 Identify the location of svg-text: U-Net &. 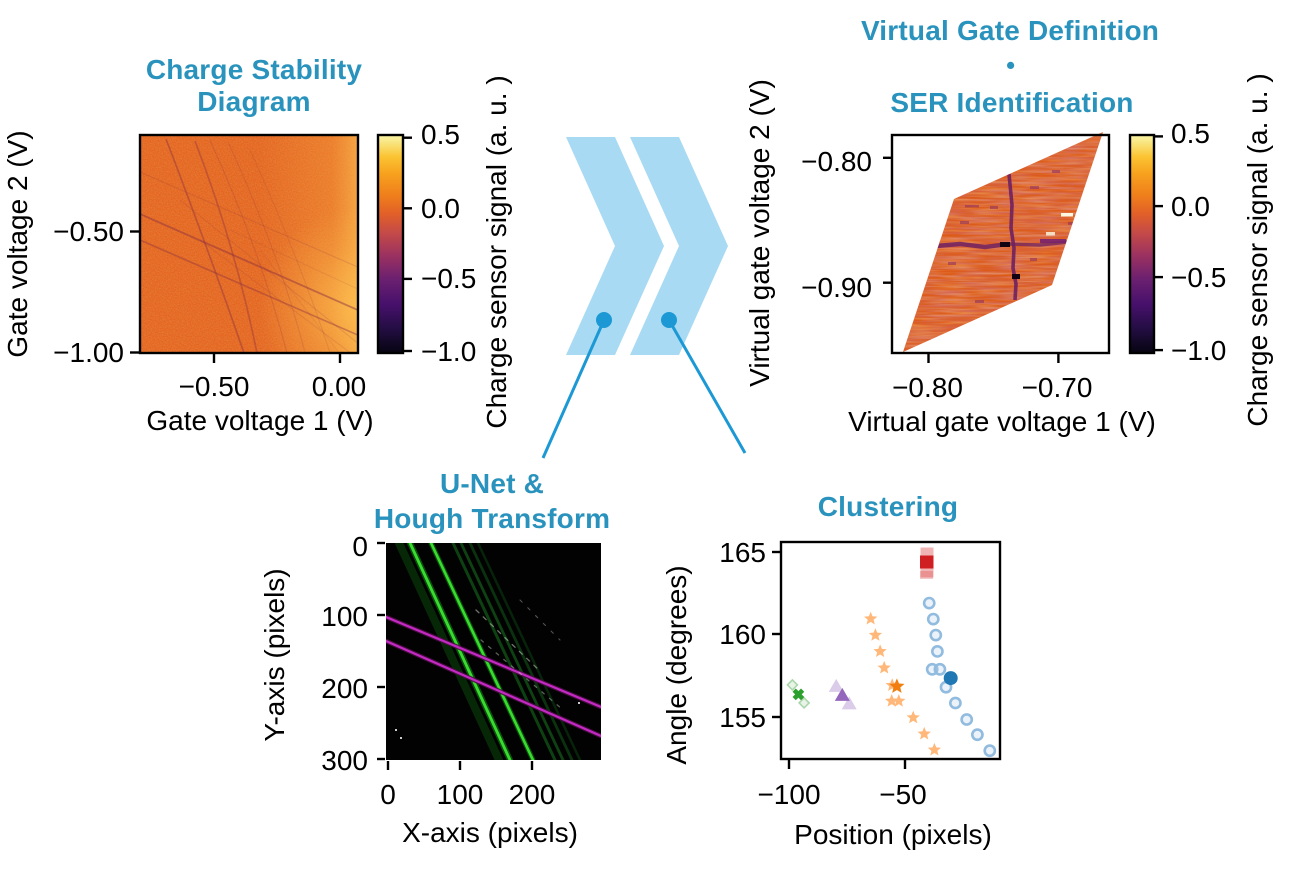
(492, 483).